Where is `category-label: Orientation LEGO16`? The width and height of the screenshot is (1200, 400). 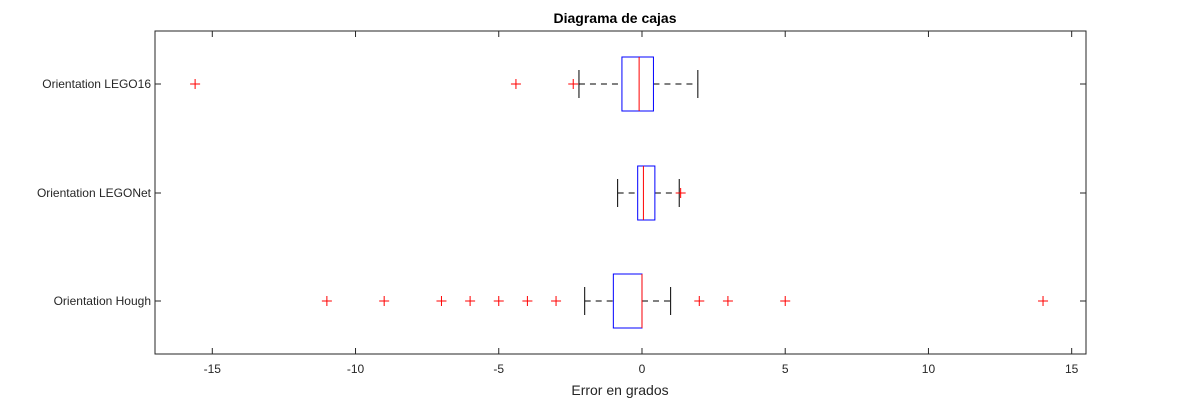 category-label: Orientation LEGO16 is located at coordinates (96, 84).